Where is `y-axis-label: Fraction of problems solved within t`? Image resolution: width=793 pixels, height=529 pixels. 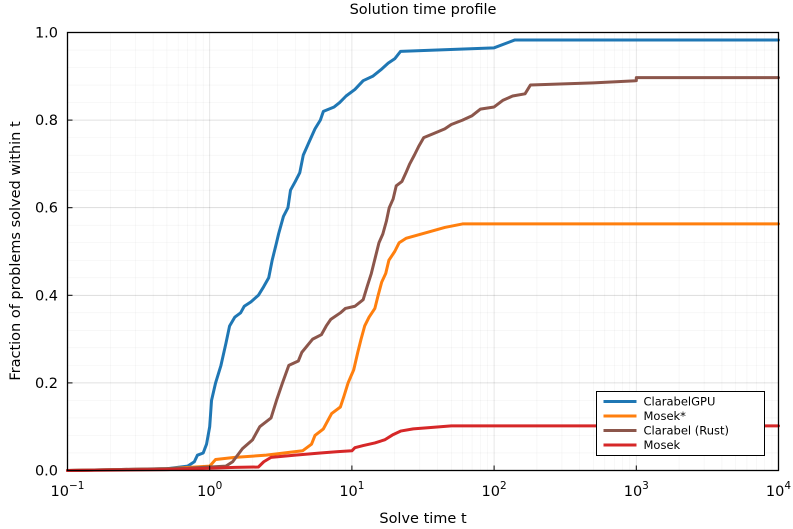 y-axis-label: Fraction of problems solved within t is located at coordinates (16, 251).